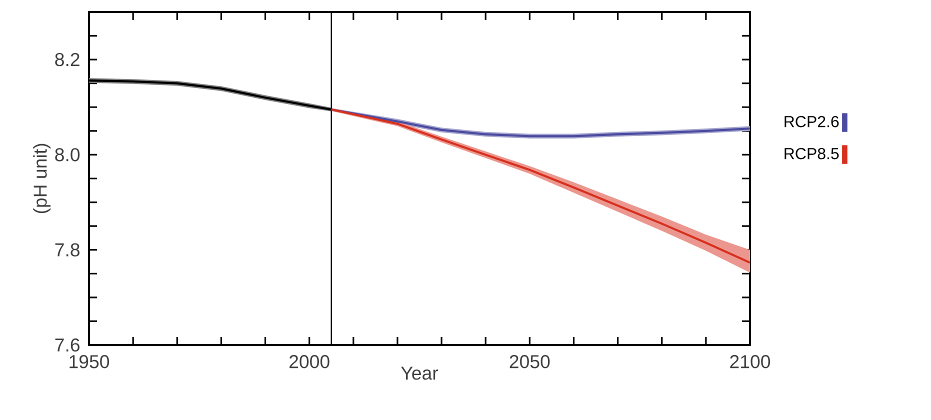  What do you see at coordinates (42, 179) in the screenshot?
I see `y-axis-title: (pH unit)` at bounding box center [42, 179].